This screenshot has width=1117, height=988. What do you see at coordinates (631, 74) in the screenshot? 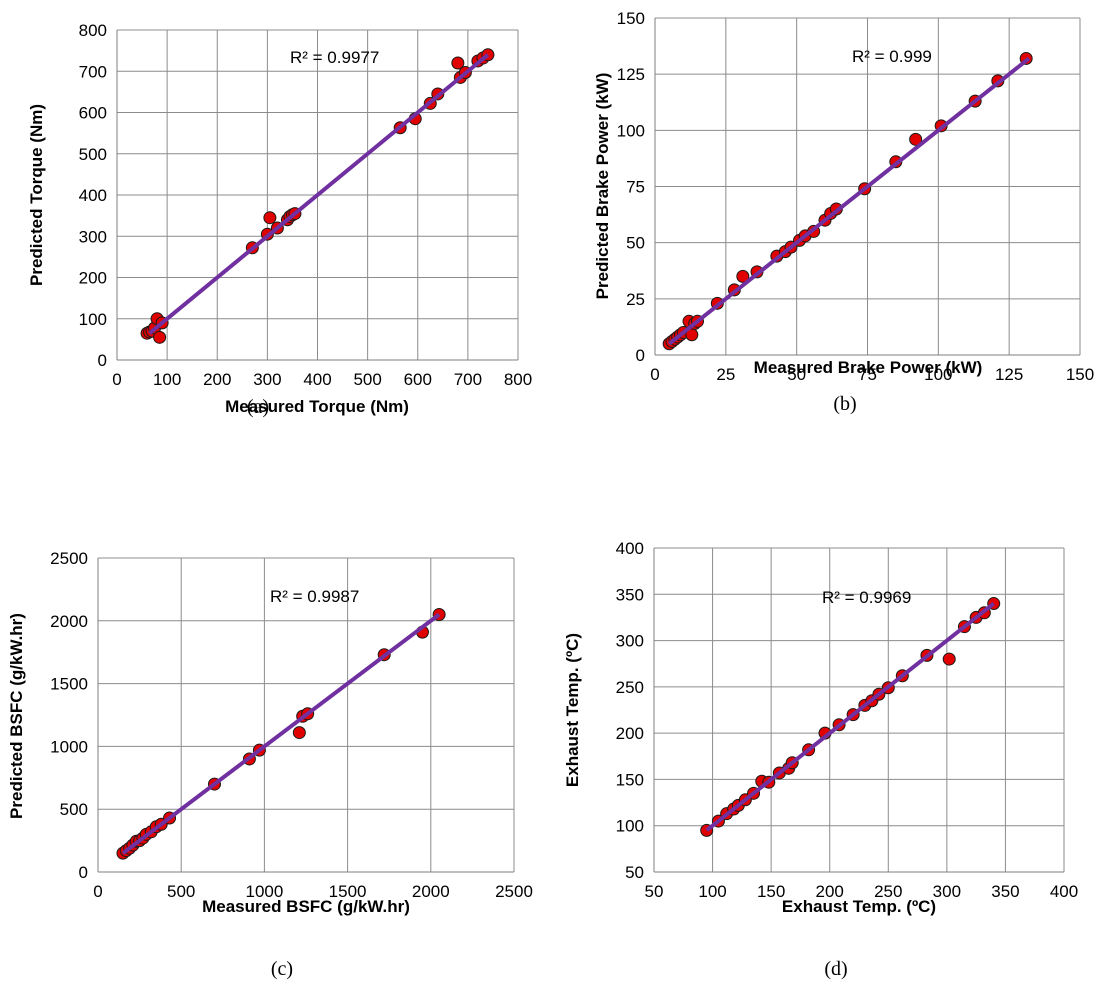
I see `y-tick-label: 125` at bounding box center [631, 74].